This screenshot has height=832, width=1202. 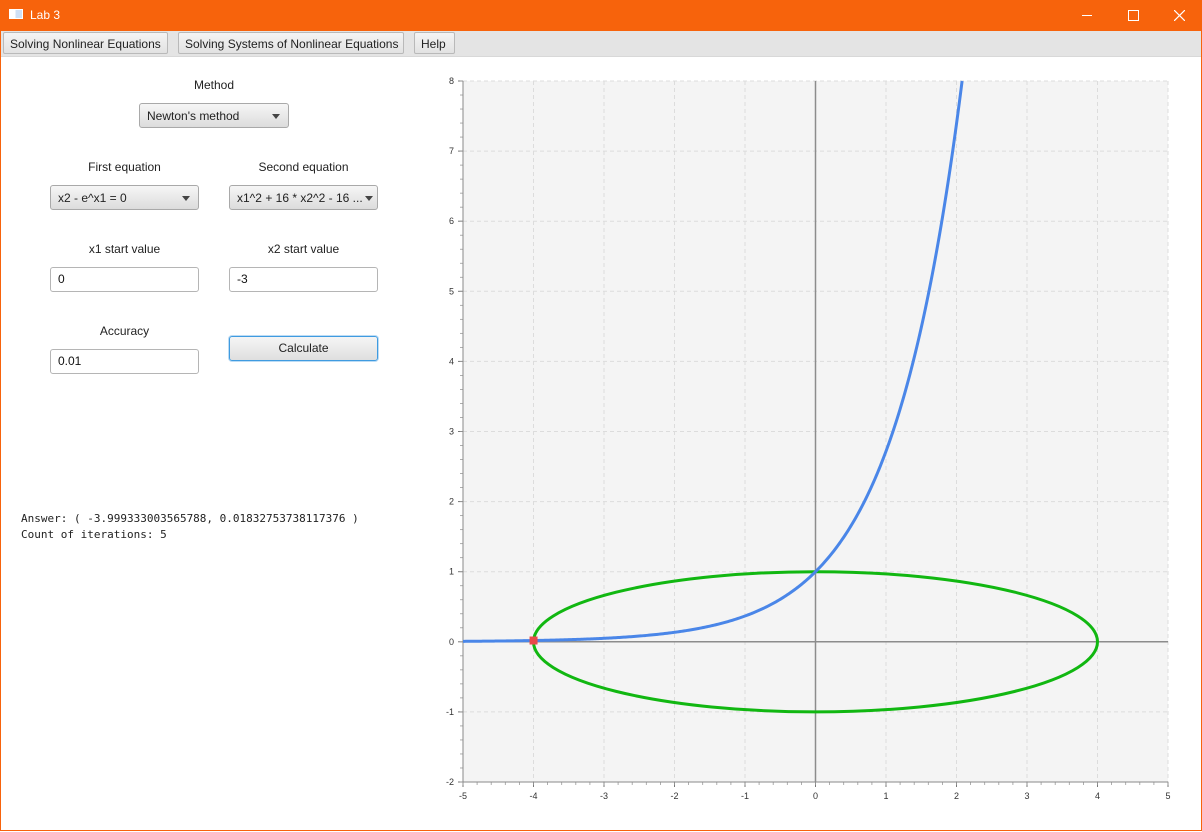 What do you see at coordinates (124, 331) in the screenshot?
I see `accuracy-label: Accuracy` at bounding box center [124, 331].